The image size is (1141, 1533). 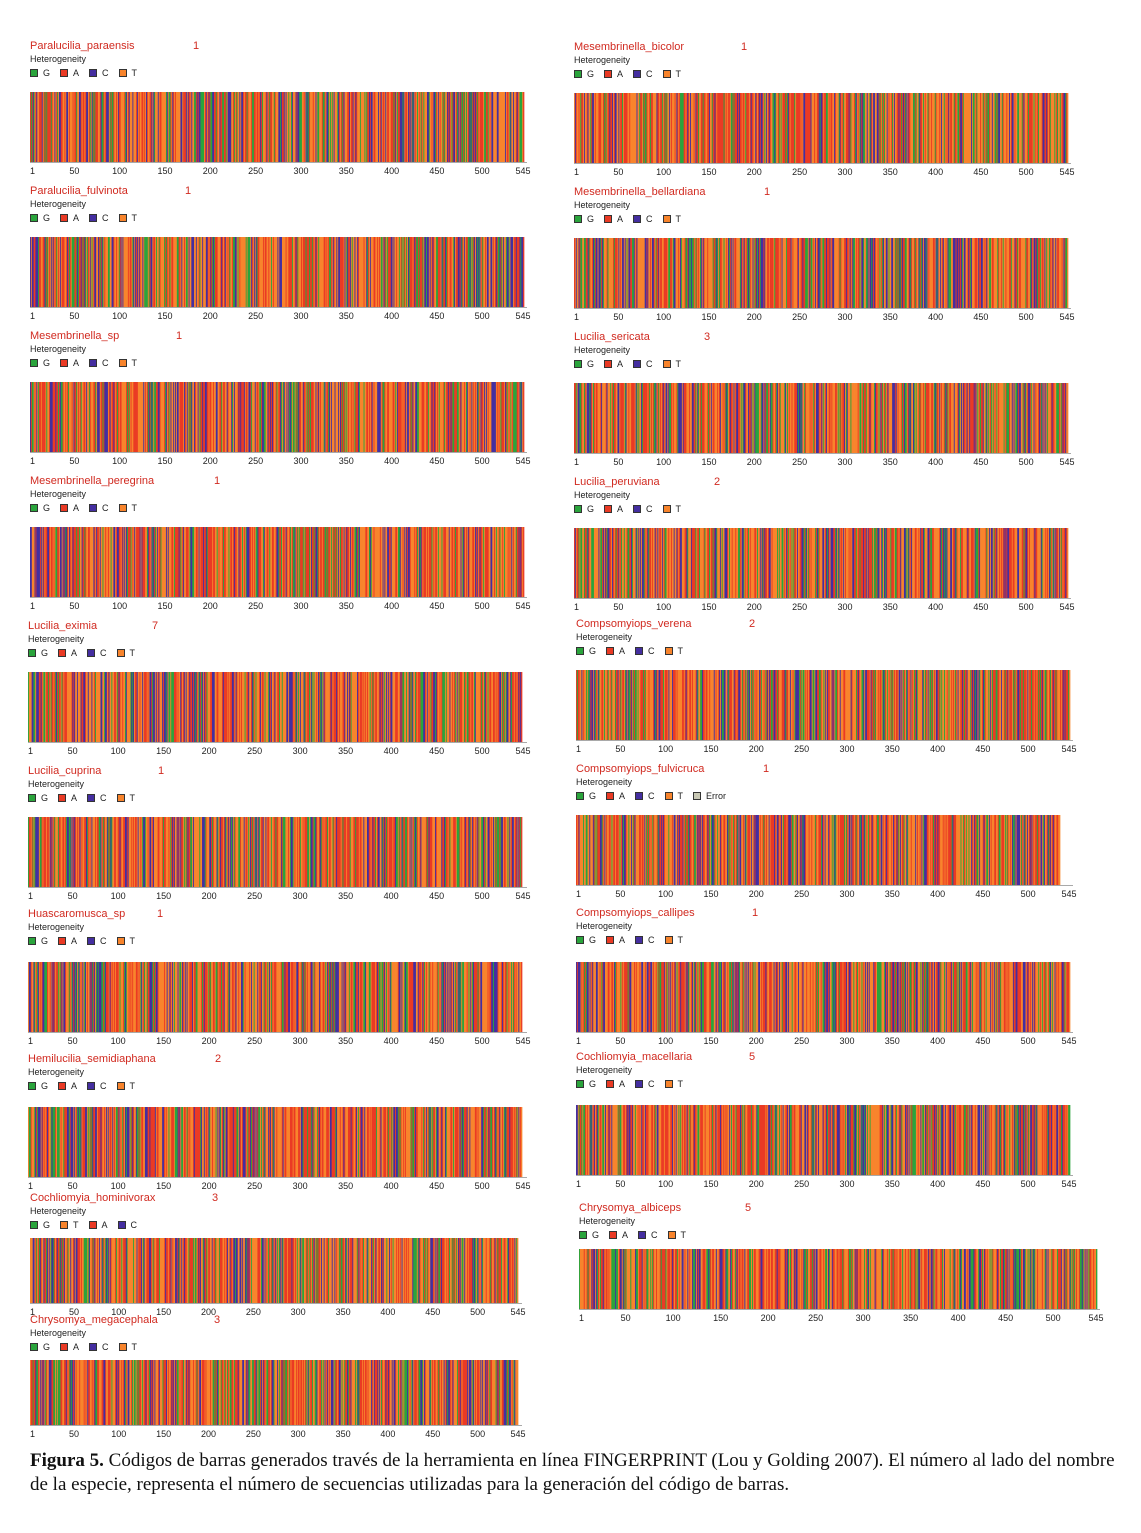 I want to click on barcode-bar: 1 50 100 150 200 250 300 350 400 450 500 545, so click(x=279, y=714).